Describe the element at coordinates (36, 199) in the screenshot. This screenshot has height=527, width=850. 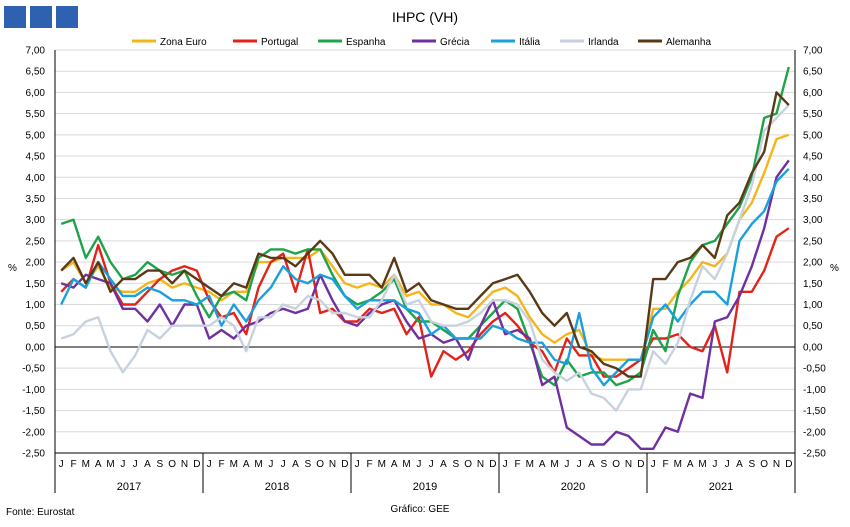
I see `y-tick-label-left: 3,50` at that location.